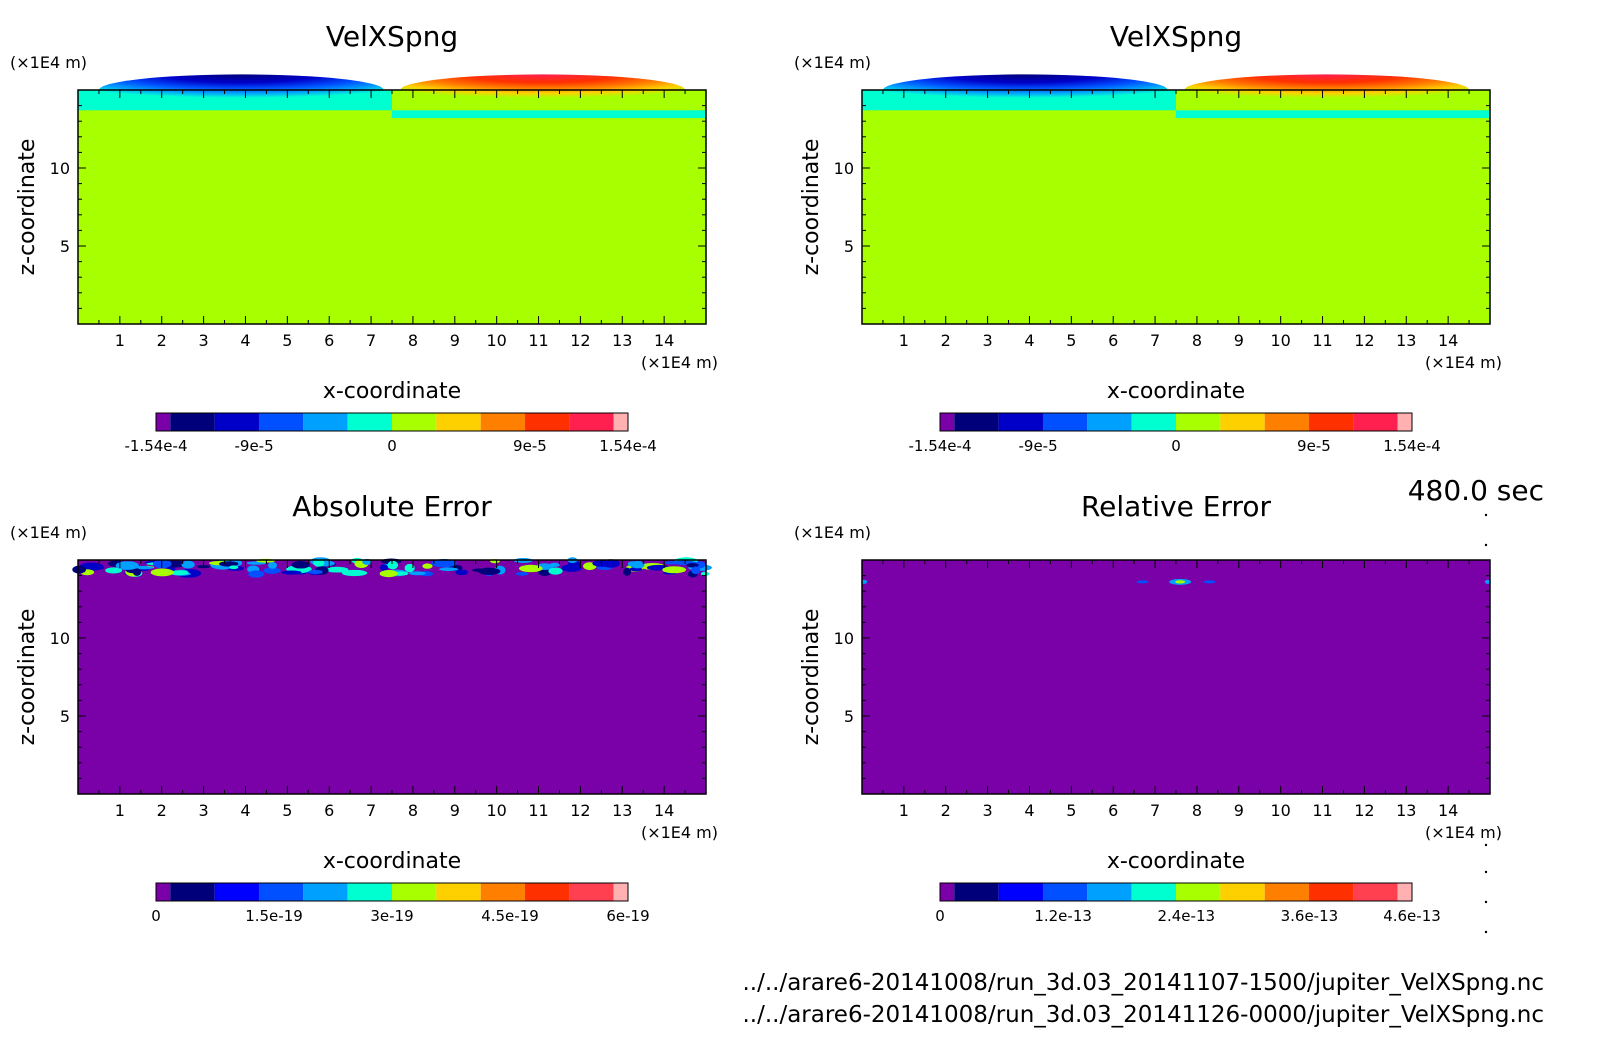  Describe the element at coordinates (679, 362) in the screenshot. I see `x-axis-unit: (×1E4 m)` at that location.